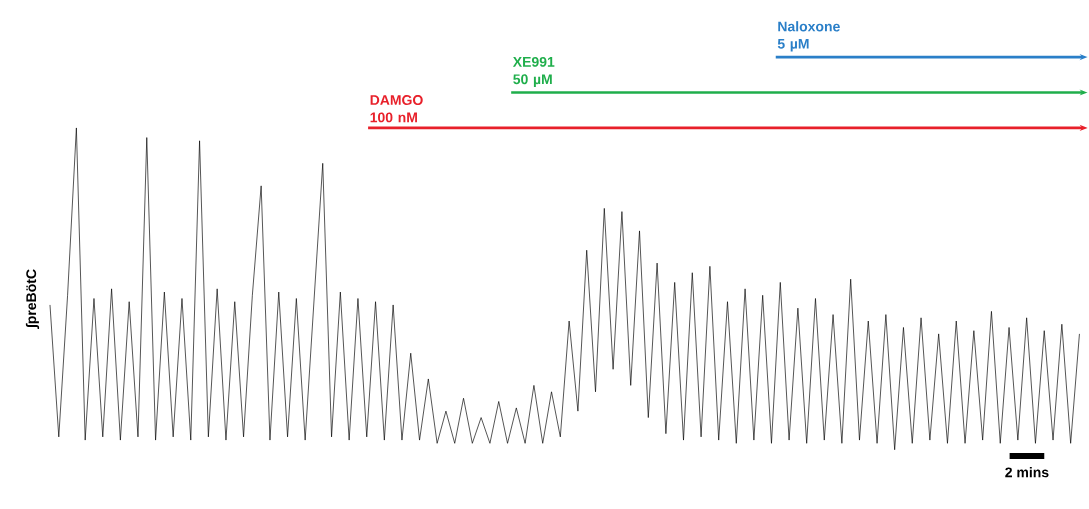 The image size is (1089, 509). Describe the element at coordinates (1027, 472) in the screenshot. I see `text: 2 mins` at that location.